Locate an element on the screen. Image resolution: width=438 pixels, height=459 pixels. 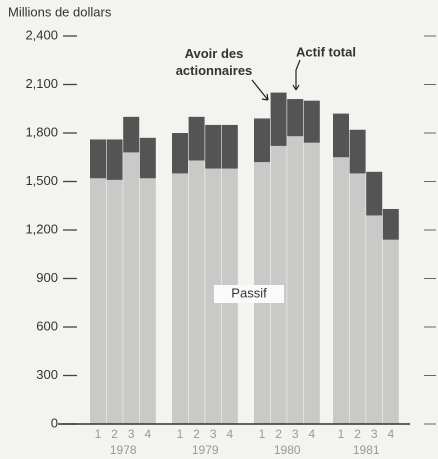
y-axis-label: Millions de dollars is located at coordinates (60, 11).